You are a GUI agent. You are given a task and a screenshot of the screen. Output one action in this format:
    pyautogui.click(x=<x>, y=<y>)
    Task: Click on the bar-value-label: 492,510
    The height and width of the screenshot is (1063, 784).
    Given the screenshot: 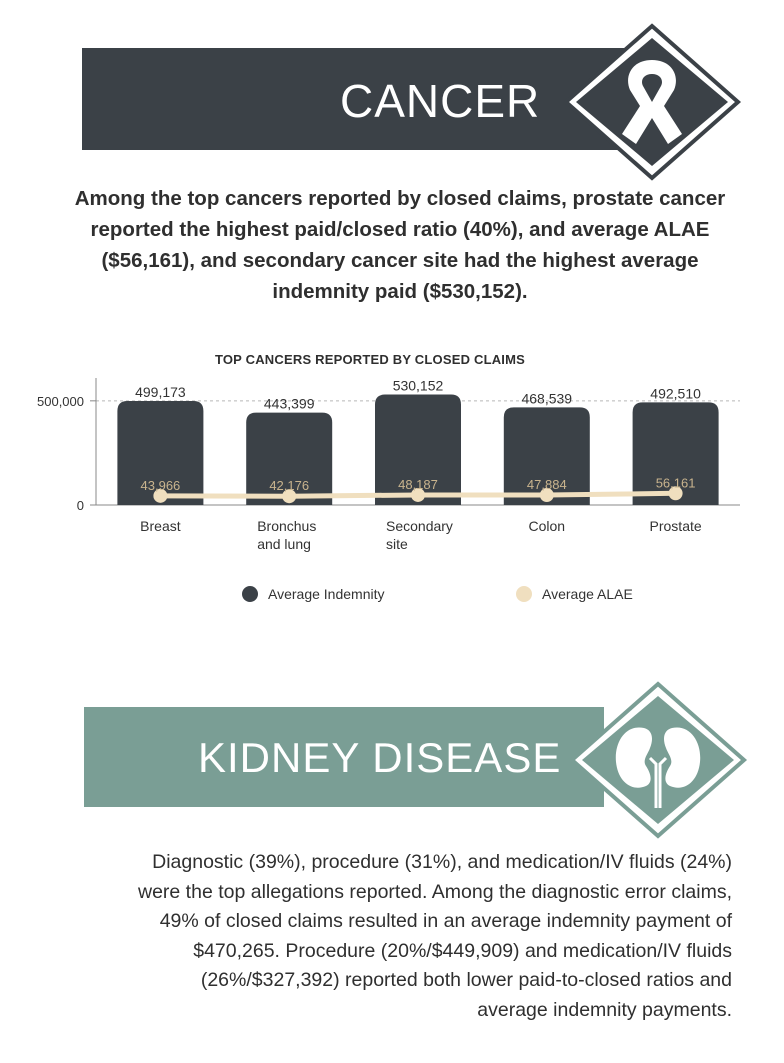 What is the action you would take?
    pyautogui.click(x=675, y=393)
    